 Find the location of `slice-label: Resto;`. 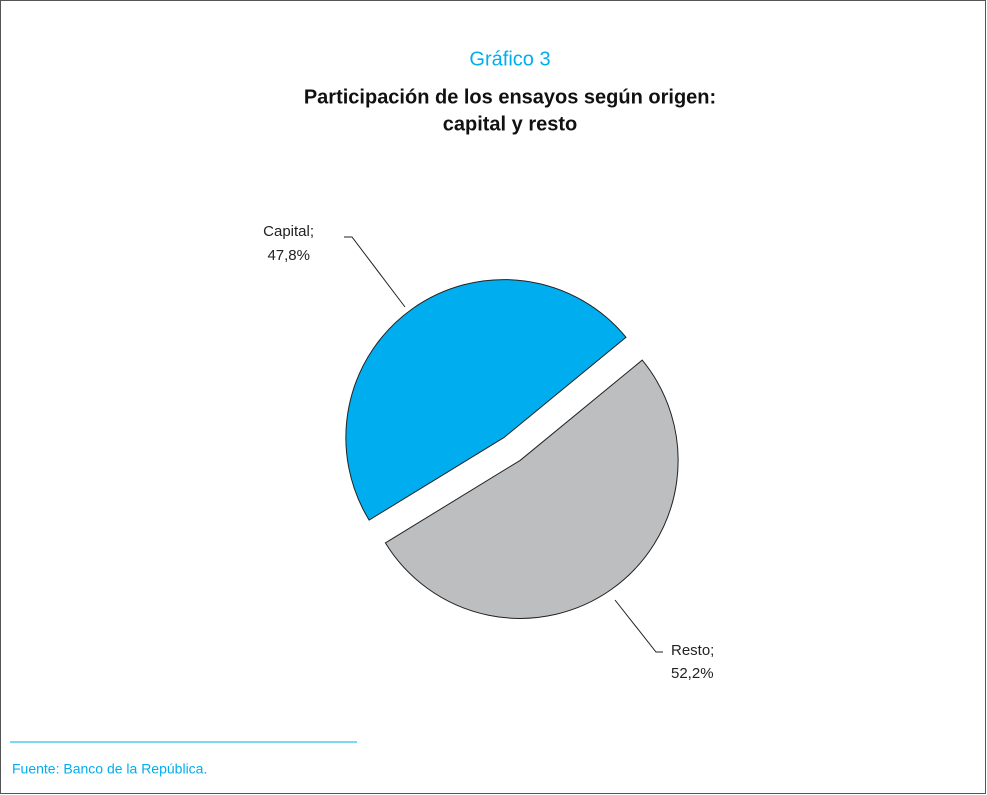

slice-label: Resto; is located at coordinates (692, 650).